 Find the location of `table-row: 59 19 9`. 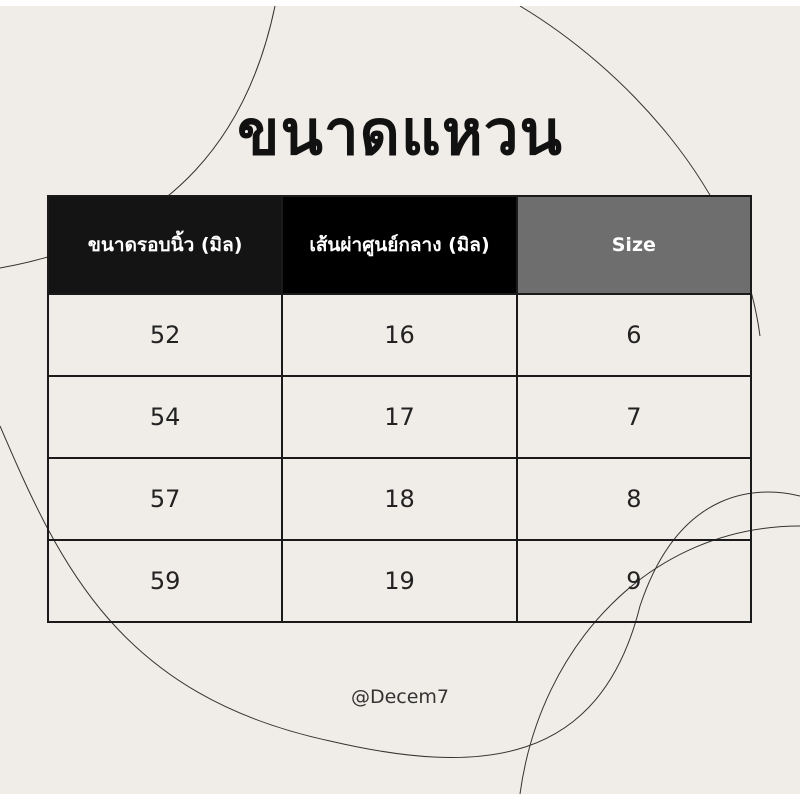

table-row: 59 19 9 is located at coordinates (399, 581).